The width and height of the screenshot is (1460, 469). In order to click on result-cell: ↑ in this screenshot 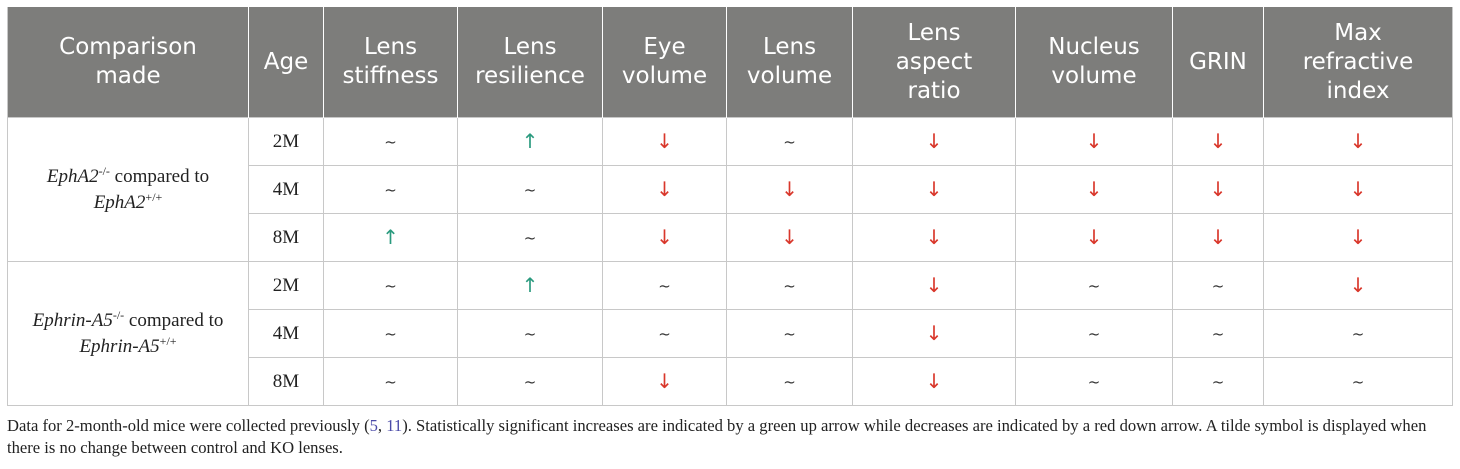, I will do `click(390, 237)`.